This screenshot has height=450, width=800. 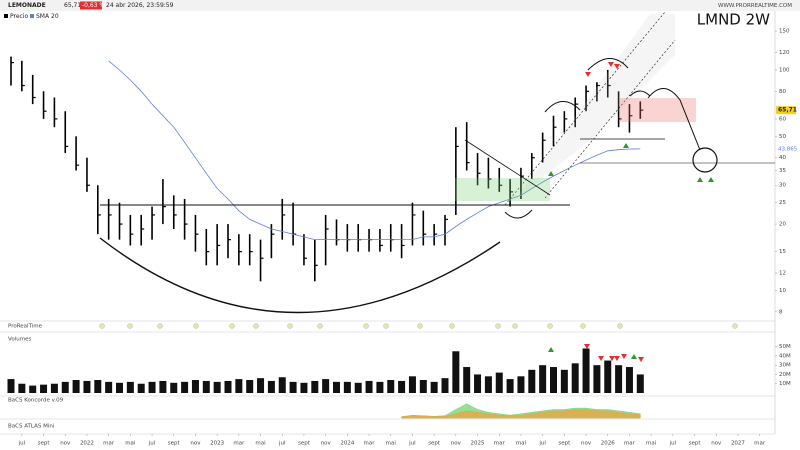 What do you see at coordinates (418, 326) in the screenshot?
I see `events` at bounding box center [418, 326].